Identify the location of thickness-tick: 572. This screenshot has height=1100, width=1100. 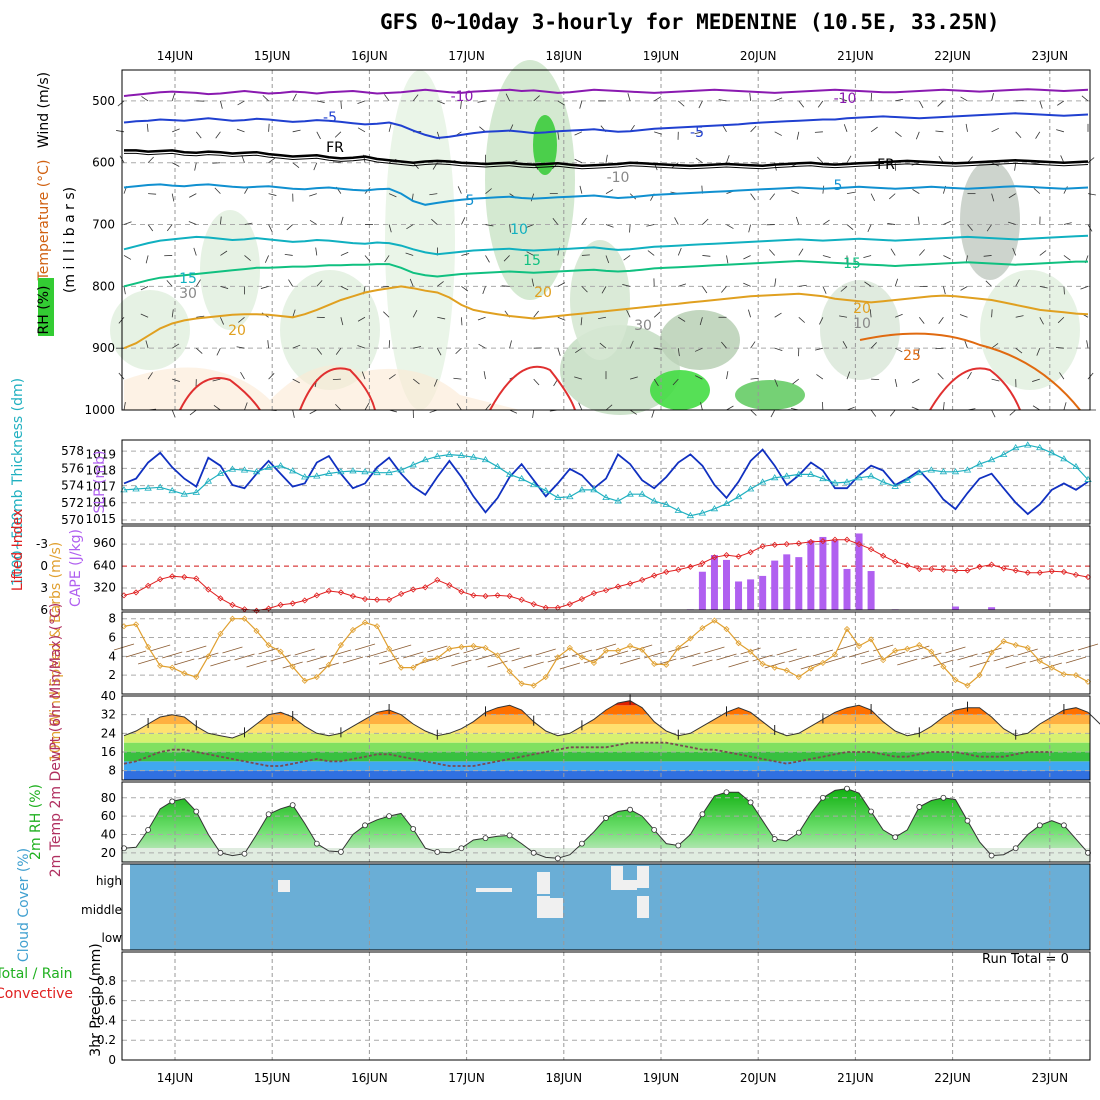
(72, 503).